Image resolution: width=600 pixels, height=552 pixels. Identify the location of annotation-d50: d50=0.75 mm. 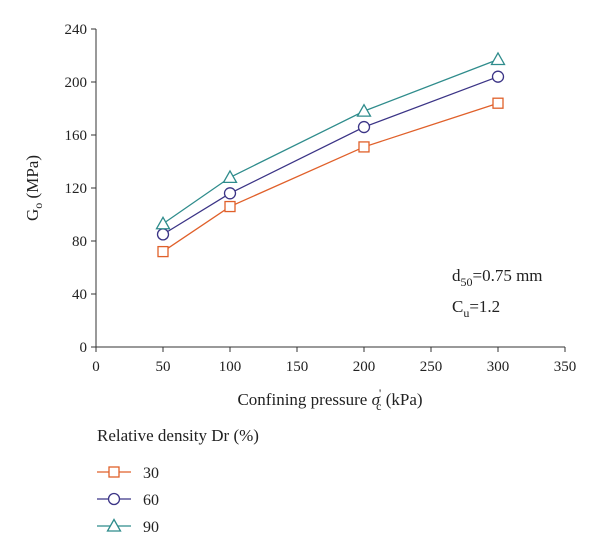
(497, 277).